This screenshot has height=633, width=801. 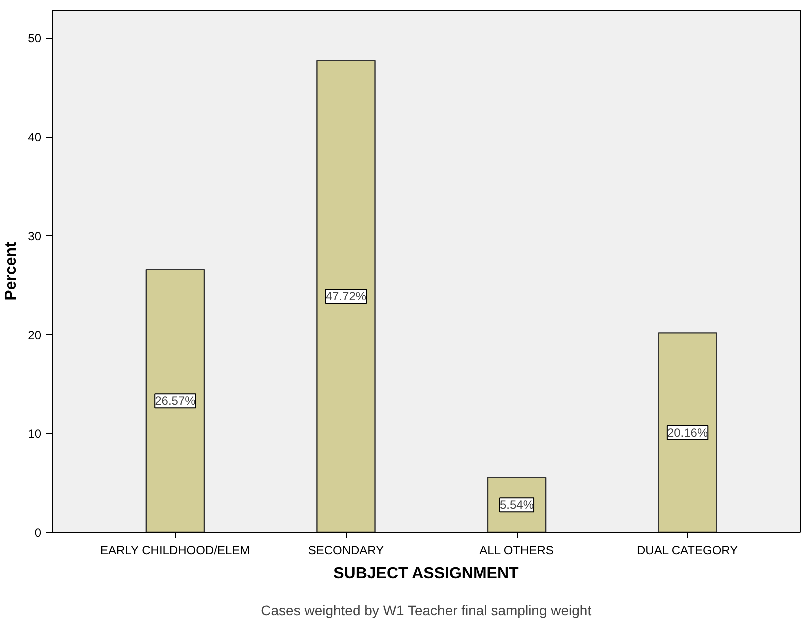 What do you see at coordinates (427, 574) in the screenshot?
I see `x-axis-title: SUBJECT ASSIGNMENT` at bounding box center [427, 574].